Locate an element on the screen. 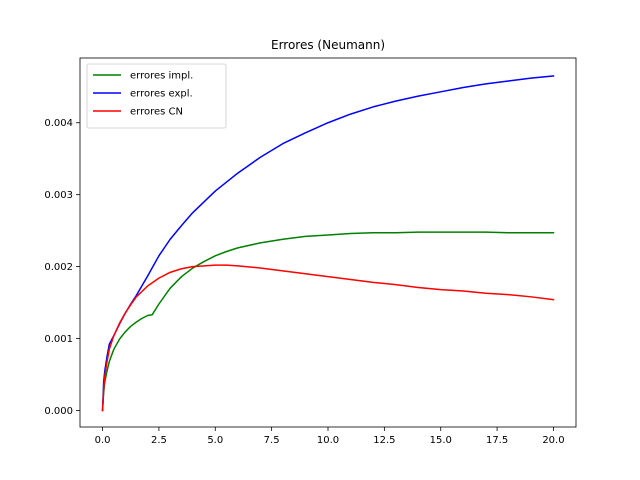 This screenshot has height=480, width=640. y-tick-label: 0.002 is located at coordinates (58, 267).